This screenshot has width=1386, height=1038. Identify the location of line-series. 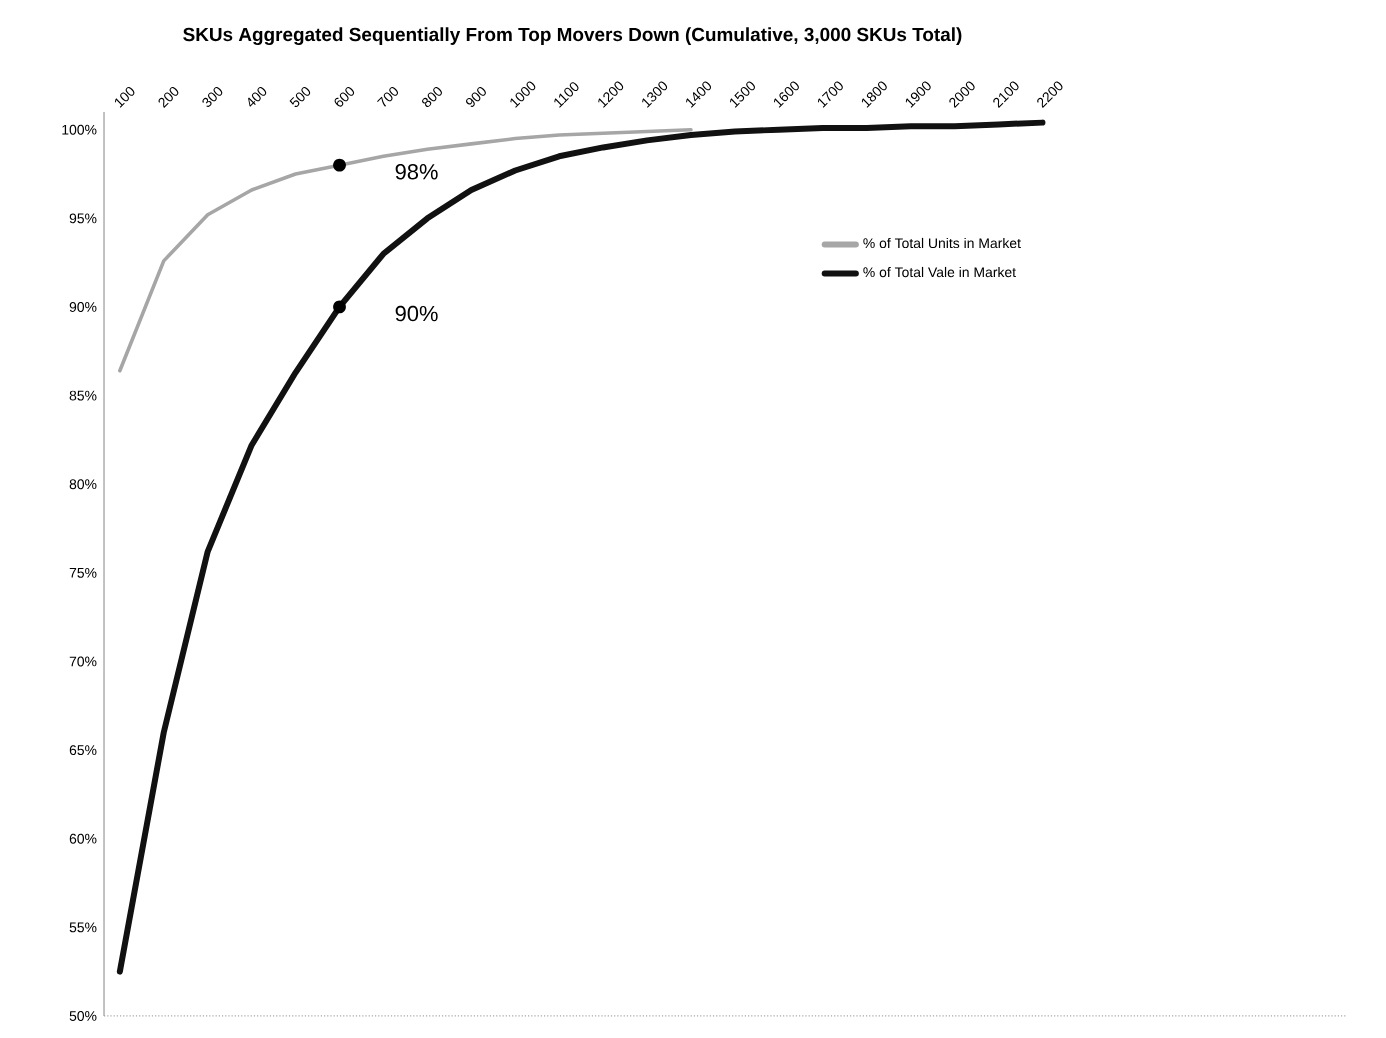
(405, 250).